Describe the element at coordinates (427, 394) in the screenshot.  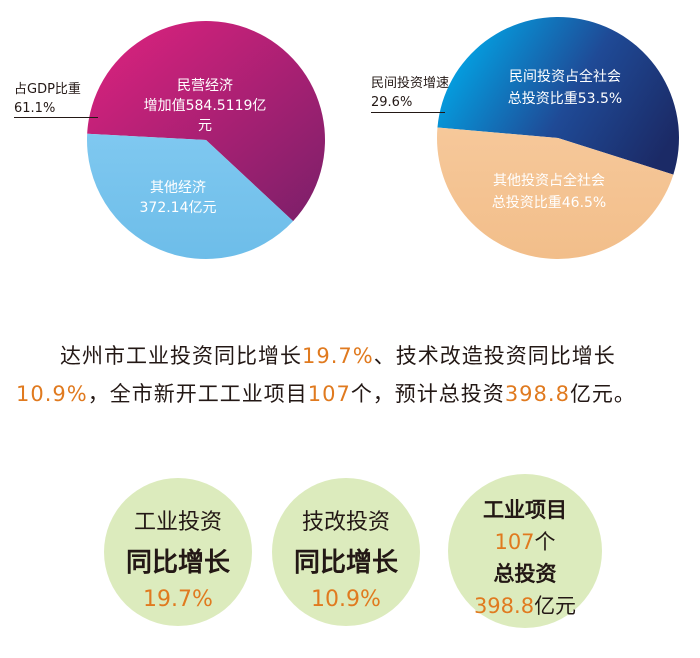
I see `para-text-4: 个，预计总投资` at that location.